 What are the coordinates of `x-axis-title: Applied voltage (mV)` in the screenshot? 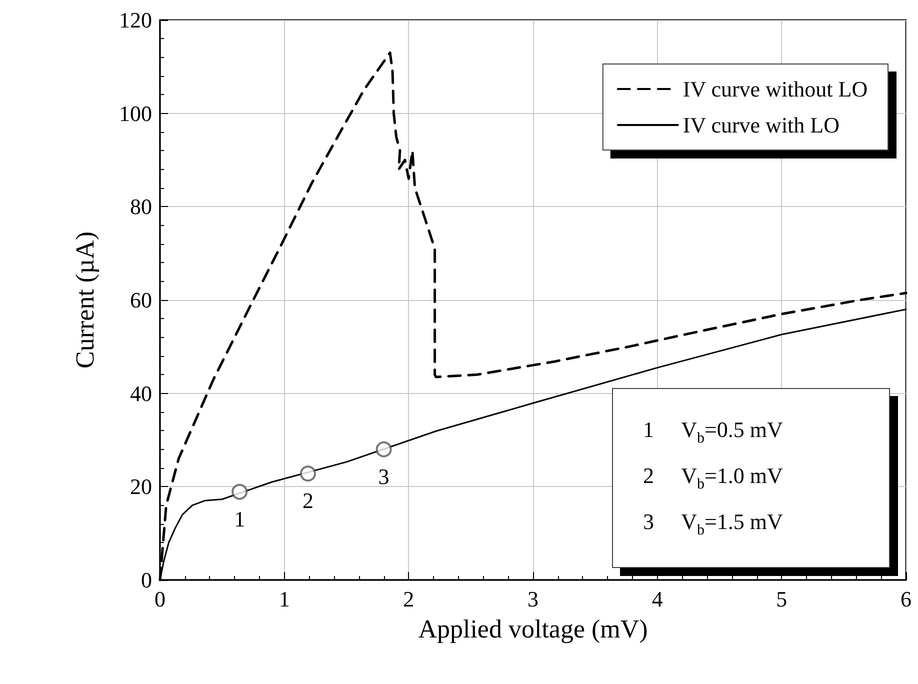 It's located at (533, 629).